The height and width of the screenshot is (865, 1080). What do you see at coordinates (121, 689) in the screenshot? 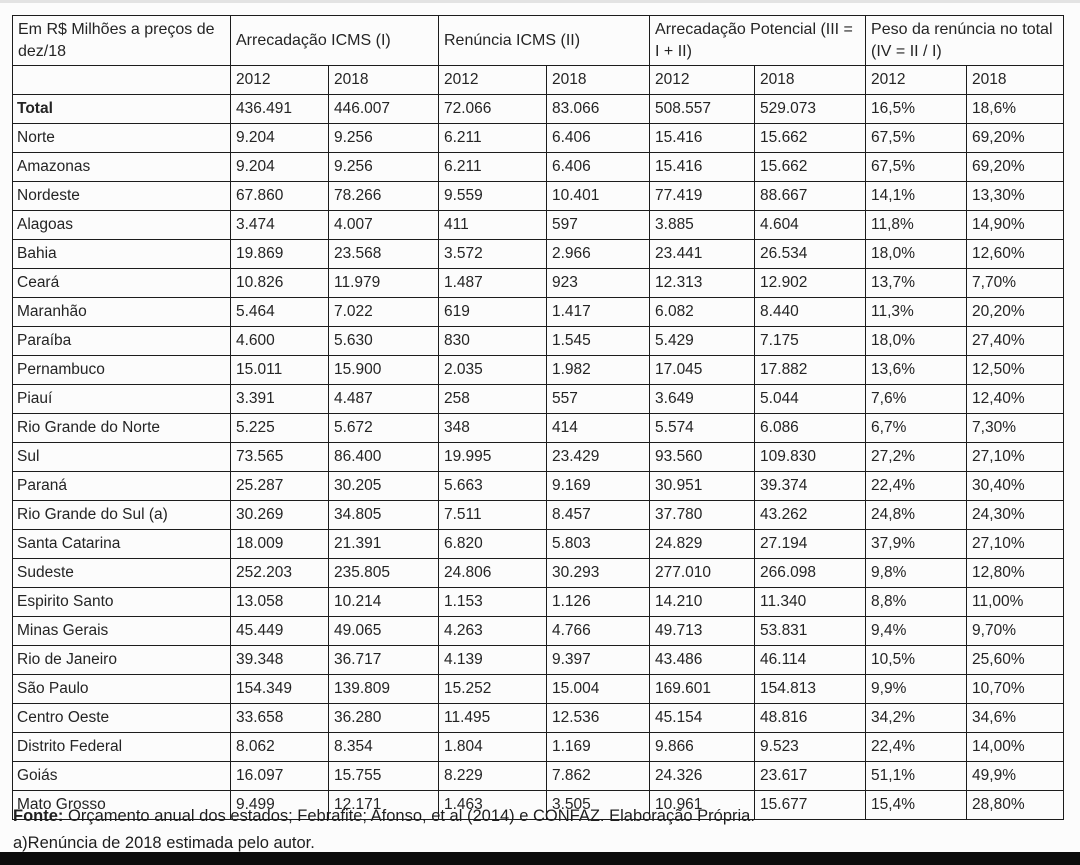
I see `row-label: São Paulo` at bounding box center [121, 689].